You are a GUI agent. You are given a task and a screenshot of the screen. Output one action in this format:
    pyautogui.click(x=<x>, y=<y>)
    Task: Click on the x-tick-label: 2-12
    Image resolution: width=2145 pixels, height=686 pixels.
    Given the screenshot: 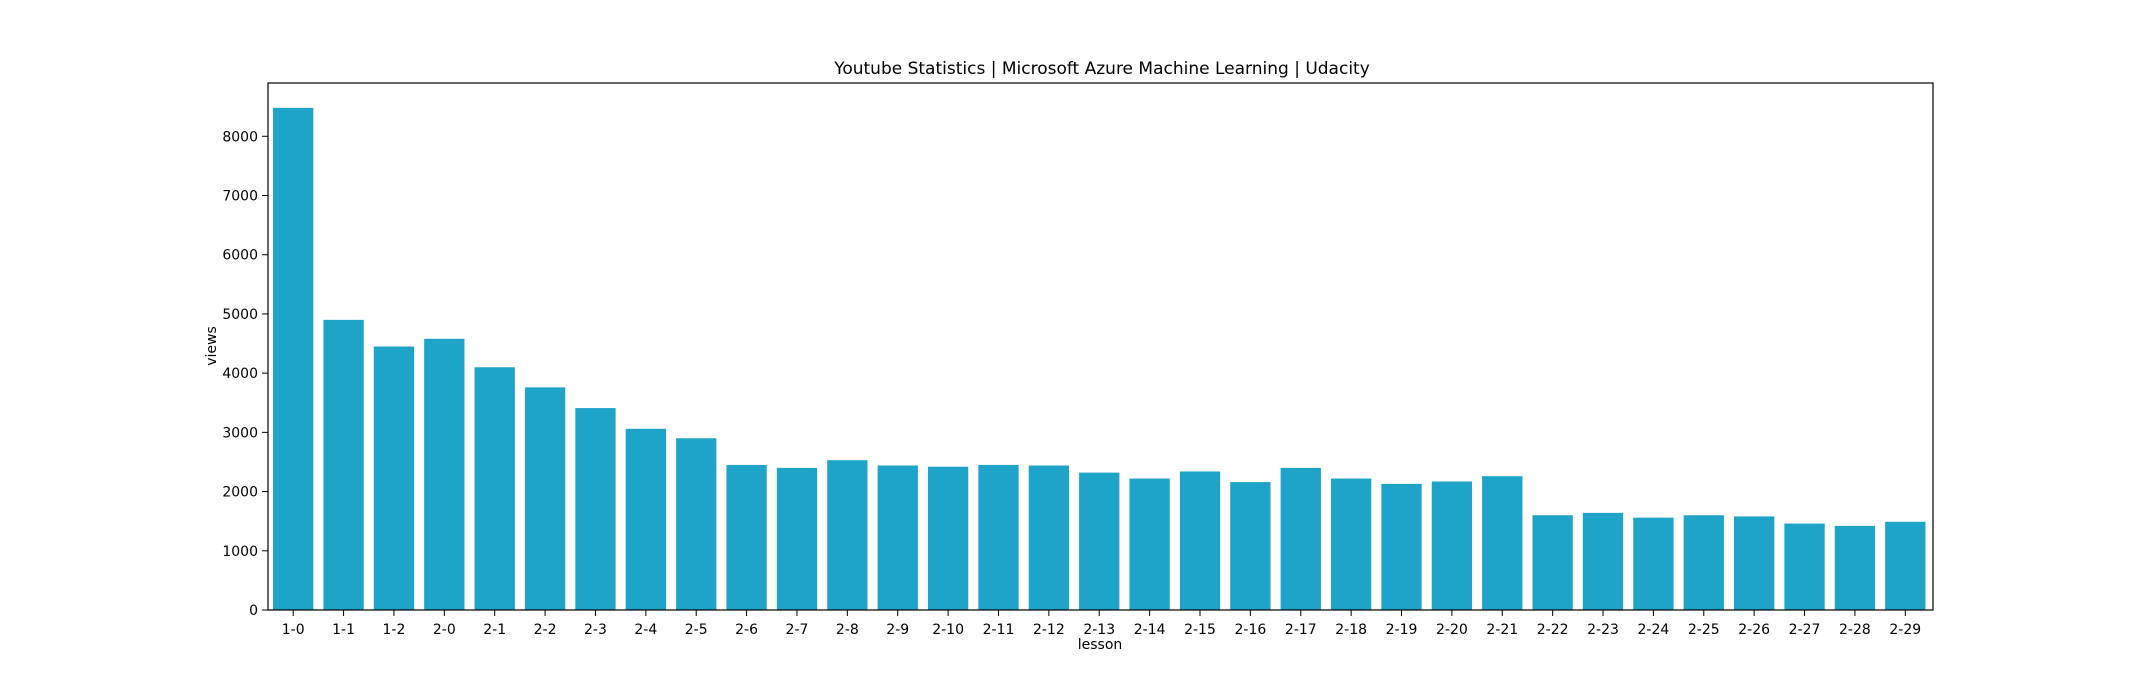 What is the action you would take?
    pyautogui.click(x=1049, y=630)
    